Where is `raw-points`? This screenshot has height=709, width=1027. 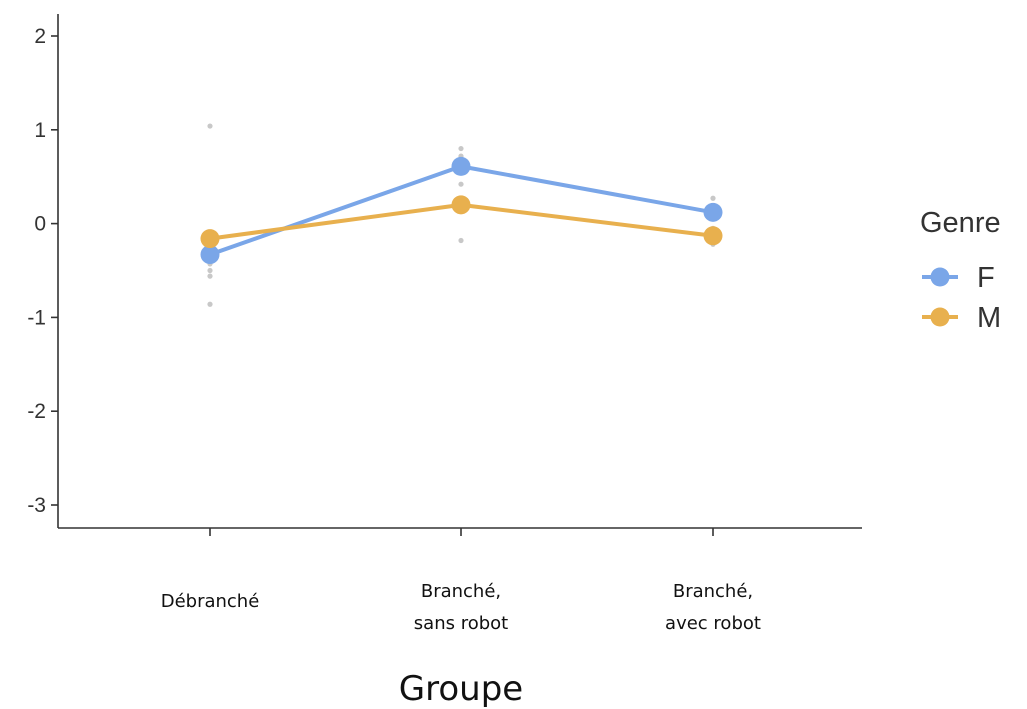 raw-points is located at coordinates (461, 215).